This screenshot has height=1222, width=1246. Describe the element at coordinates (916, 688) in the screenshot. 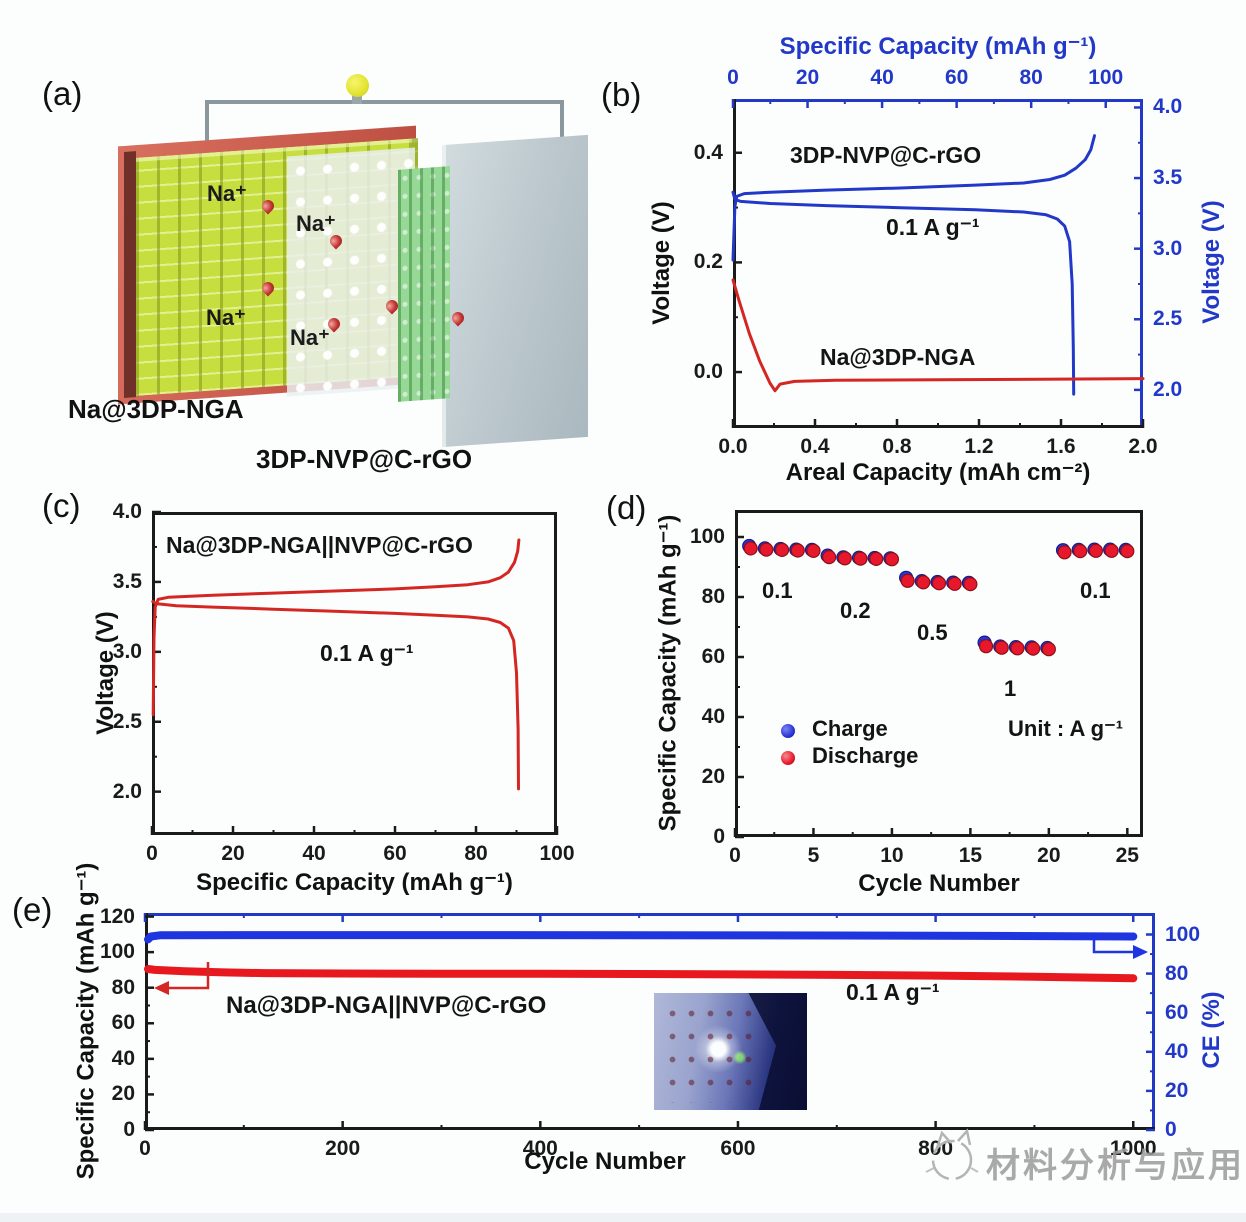

I see `chart-d-plot-area: 0 5 10 15 20 25 0 20 40 60 80 100` at that location.